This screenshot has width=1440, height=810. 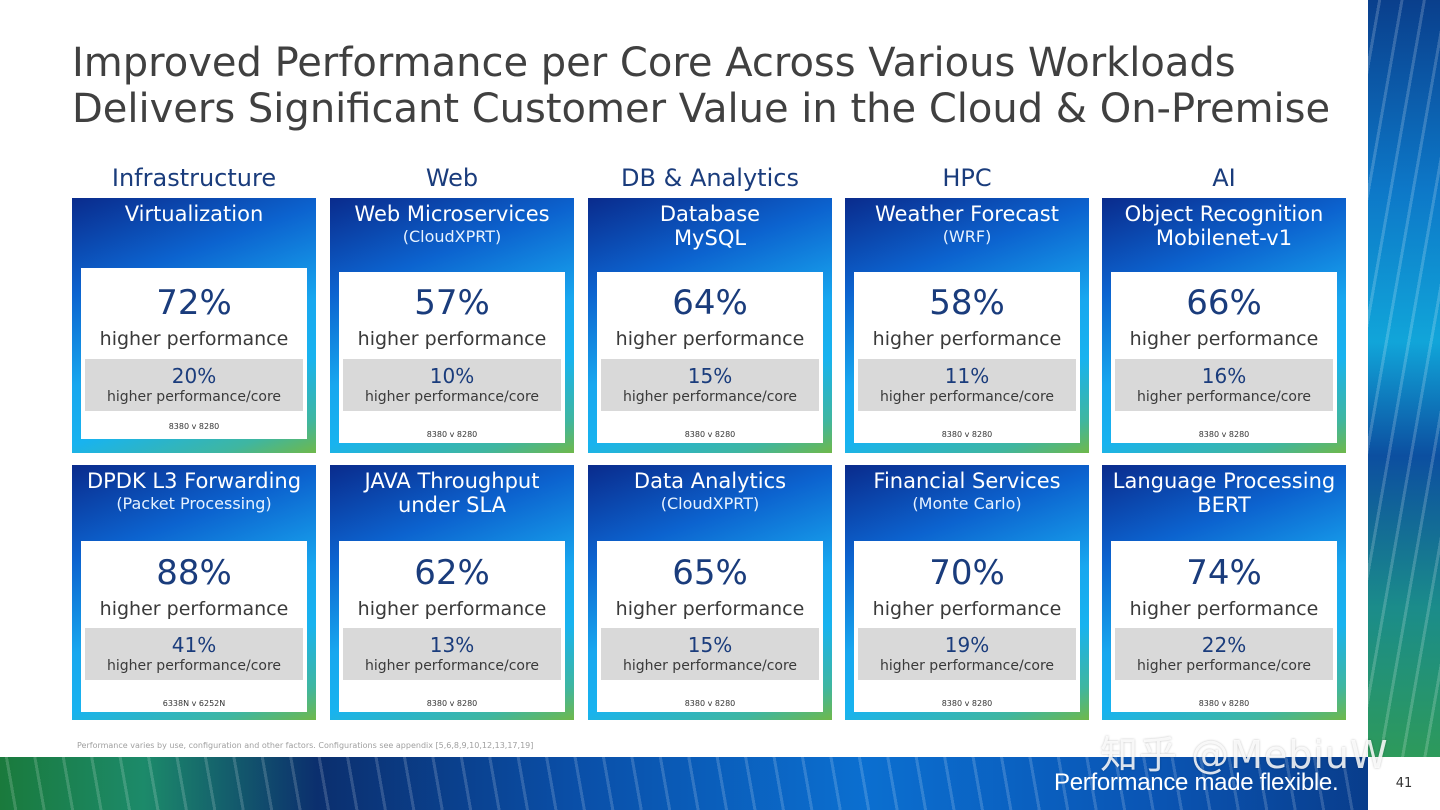 What do you see at coordinates (1224, 376) in the screenshot?
I see `per-core-percent: 16%` at bounding box center [1224, 376].